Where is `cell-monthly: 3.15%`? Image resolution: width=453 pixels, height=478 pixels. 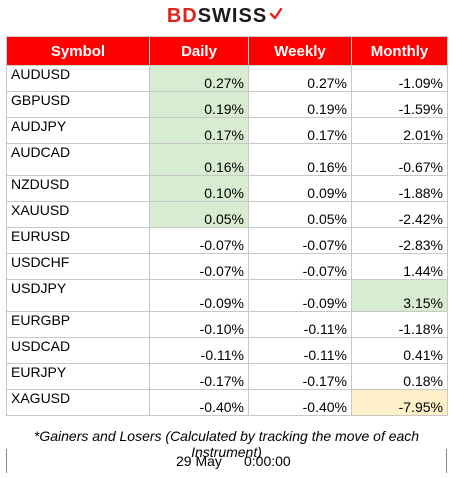 cell-monthly: 3.15% is located at coordinates (399, 295).